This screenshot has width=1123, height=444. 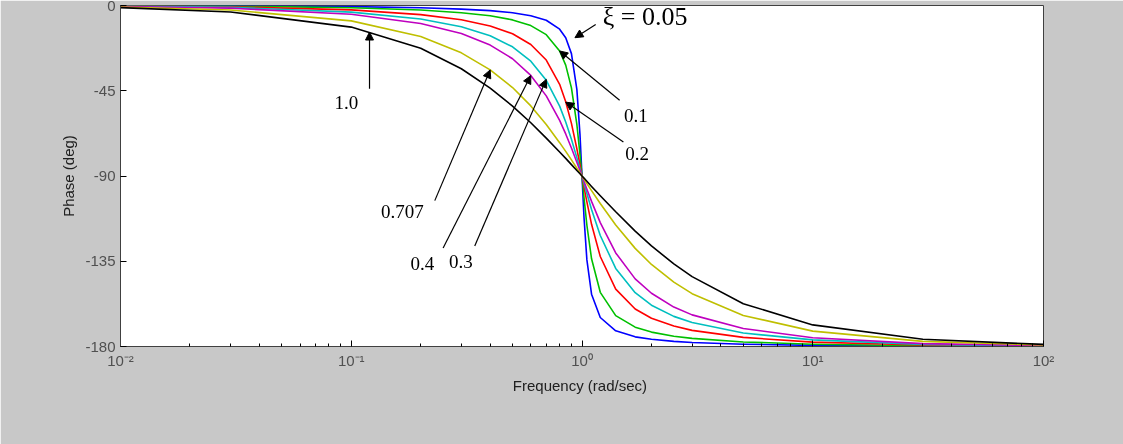 I want to click on annotation: ξ = 0.05, so click(x=645, y=17).